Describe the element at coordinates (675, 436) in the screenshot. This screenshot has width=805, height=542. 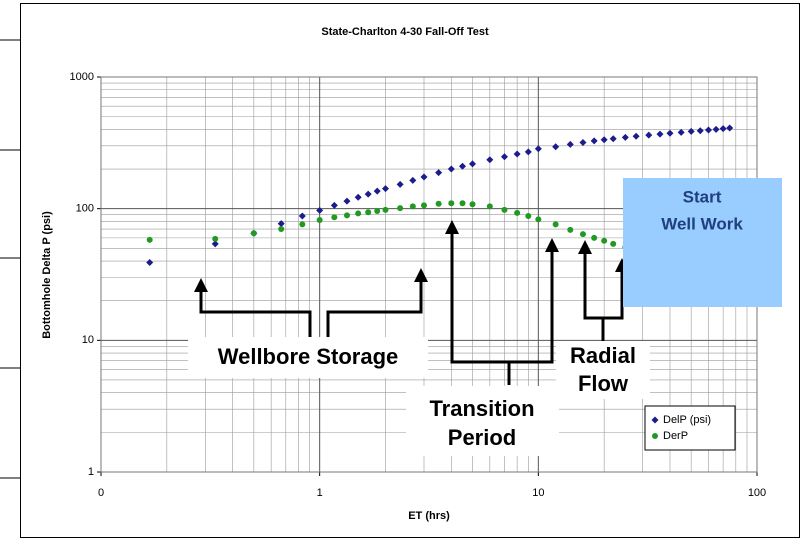
I see `legend-label: DerP` at that location.